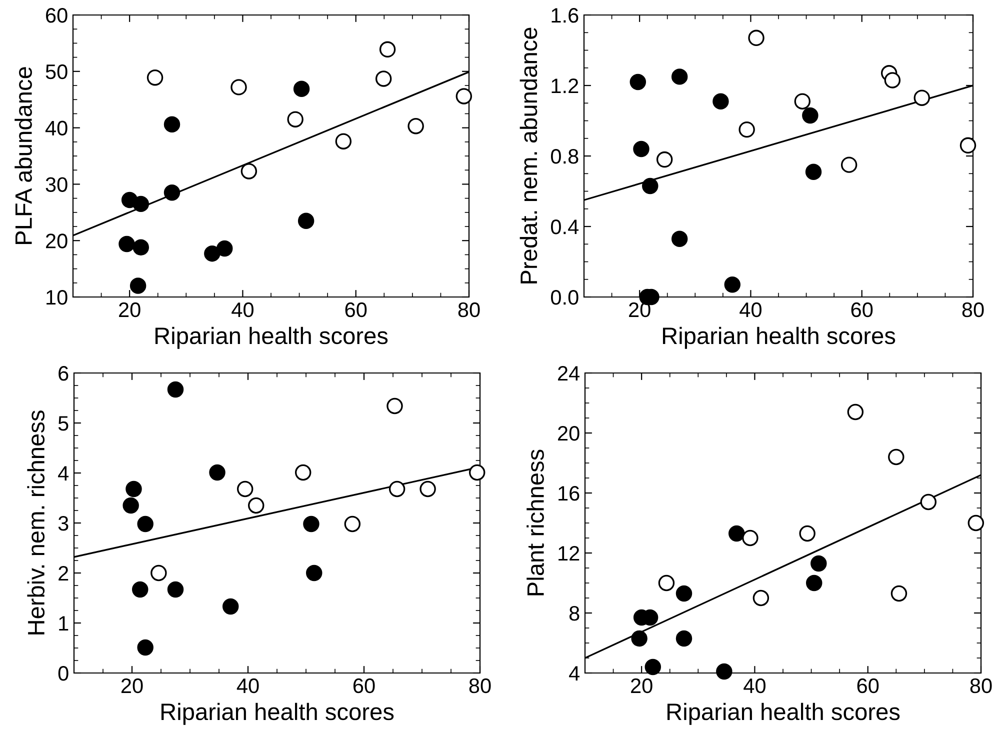  What do you see at coordinates (56, 128) in the screenshot?
I see `y-tick-label: 40` at bounding box center [56, 128].